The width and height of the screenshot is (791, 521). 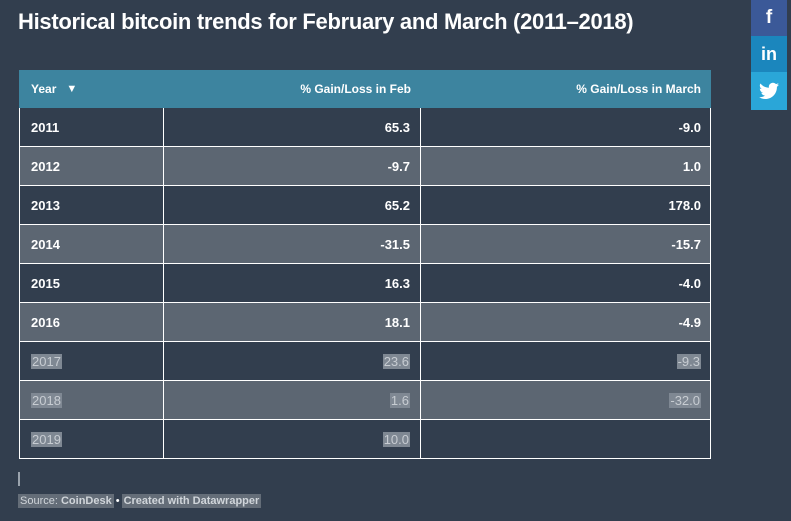 I want to click on facebook-icon: f, so click(x=769, y=17).